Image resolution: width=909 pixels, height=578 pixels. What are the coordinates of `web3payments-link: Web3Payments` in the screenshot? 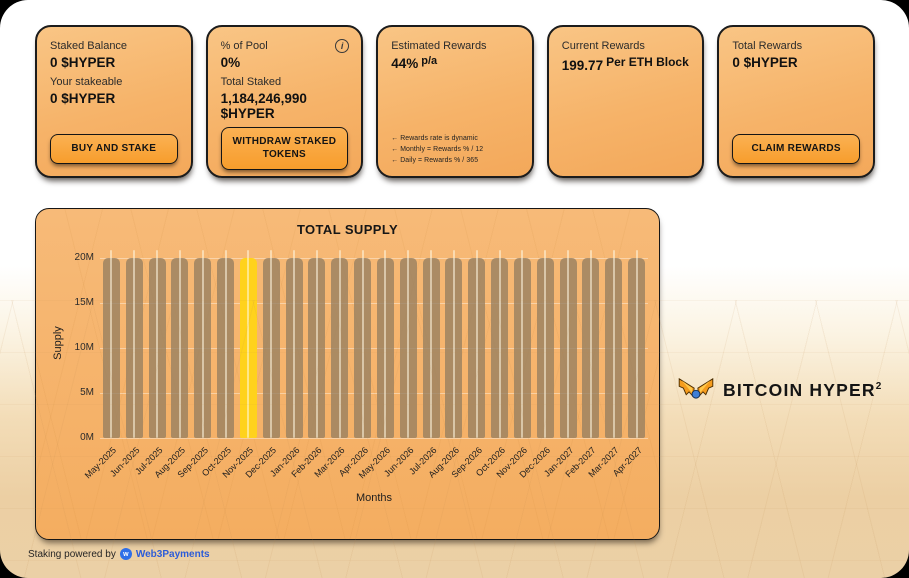 It's located at (172, 554).